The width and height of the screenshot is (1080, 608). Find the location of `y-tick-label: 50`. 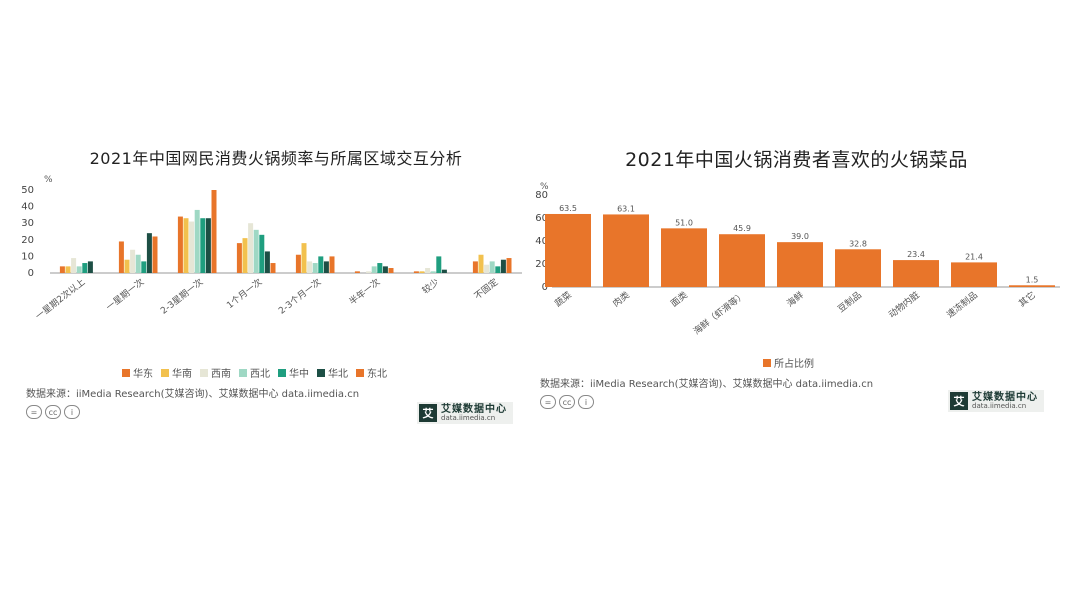

y-tick-label: 50 is located at coordinates (27, 190).